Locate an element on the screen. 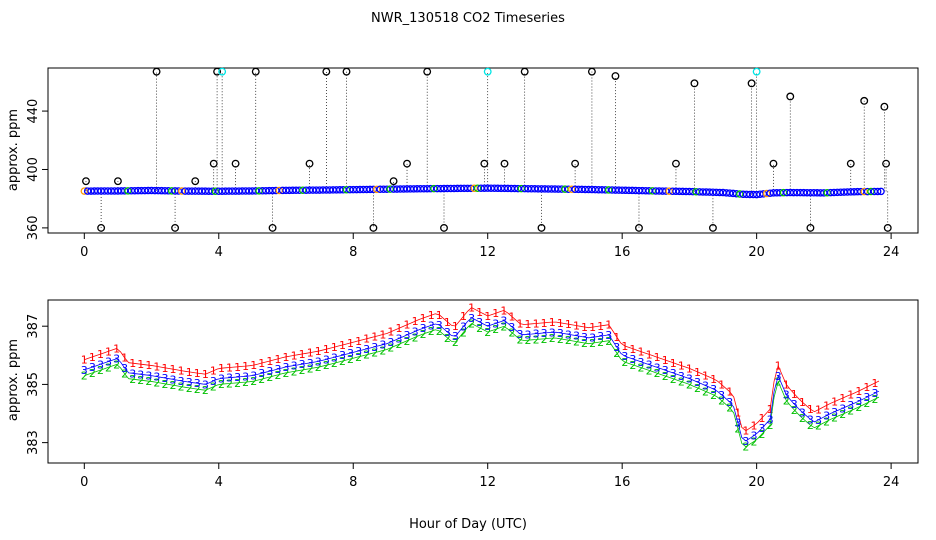 The height and width of the screenshot is (540, 936). x-tick-label: 16 is located at coordinates (622, 252).